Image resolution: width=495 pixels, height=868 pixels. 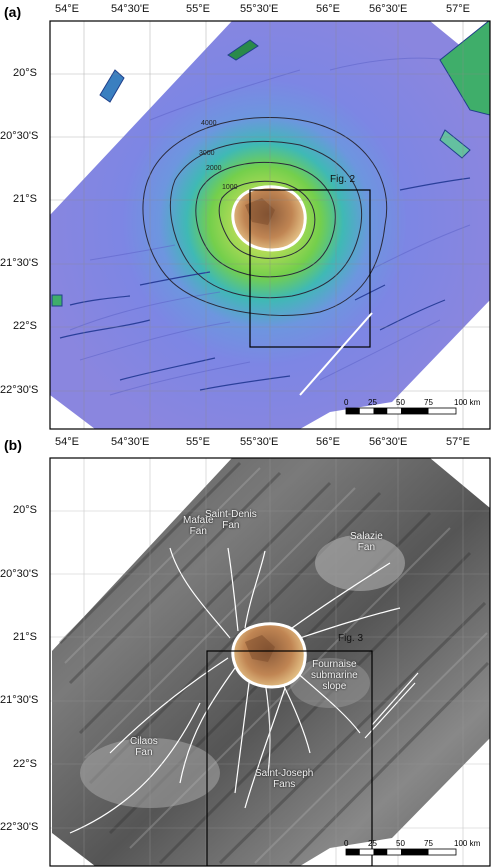 What do you see at coordinates (401, 411) in the screenshot?
I see `scale-bar-a` at bounding box center [401, 411].